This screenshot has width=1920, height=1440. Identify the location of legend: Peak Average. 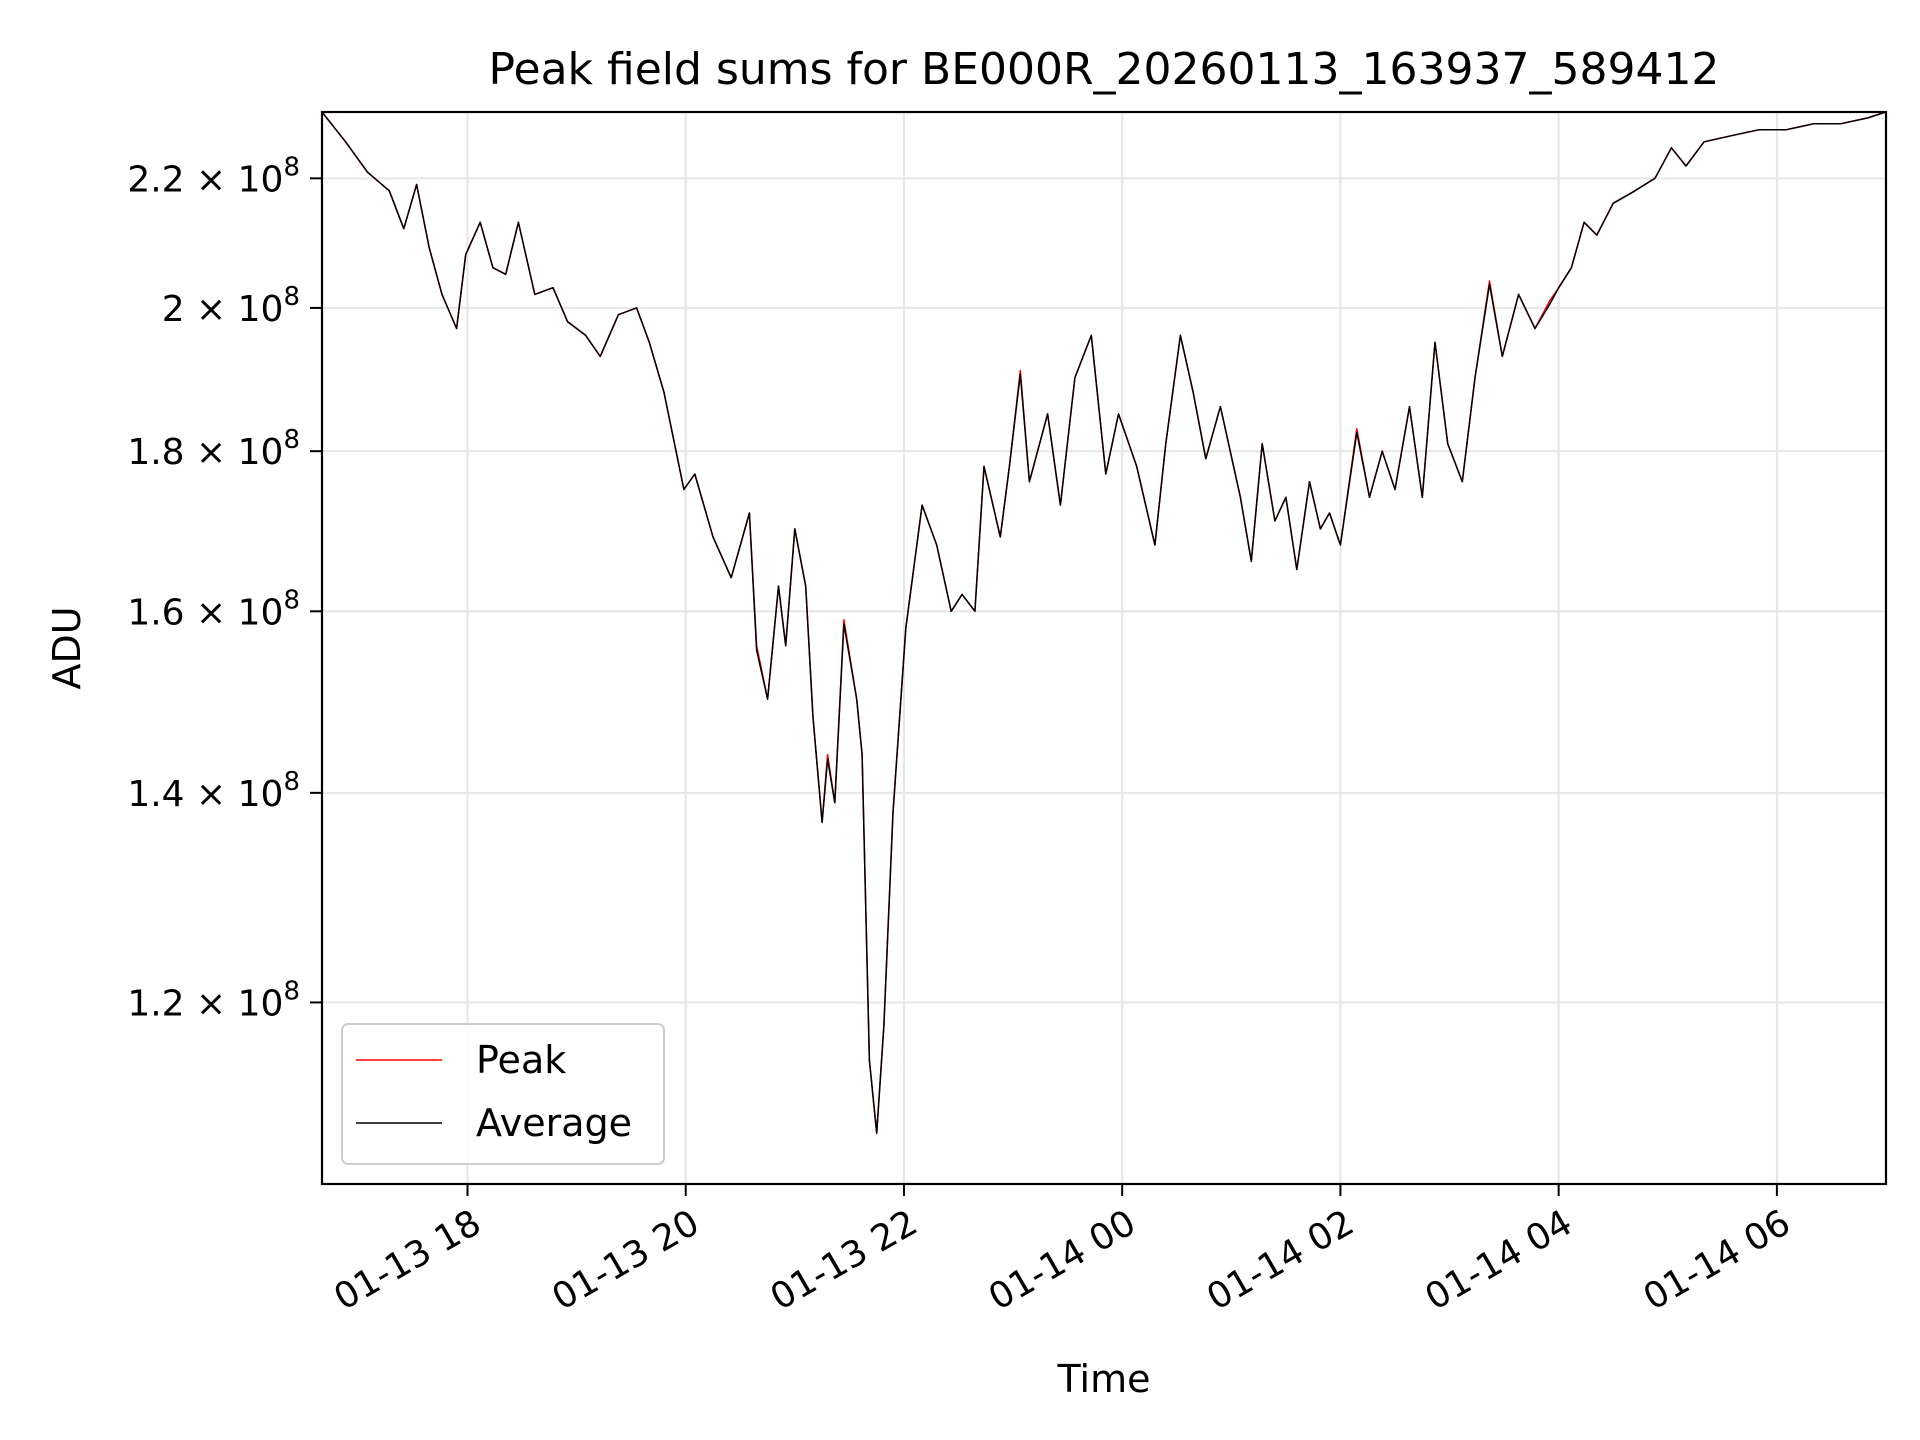
(503, 1094).